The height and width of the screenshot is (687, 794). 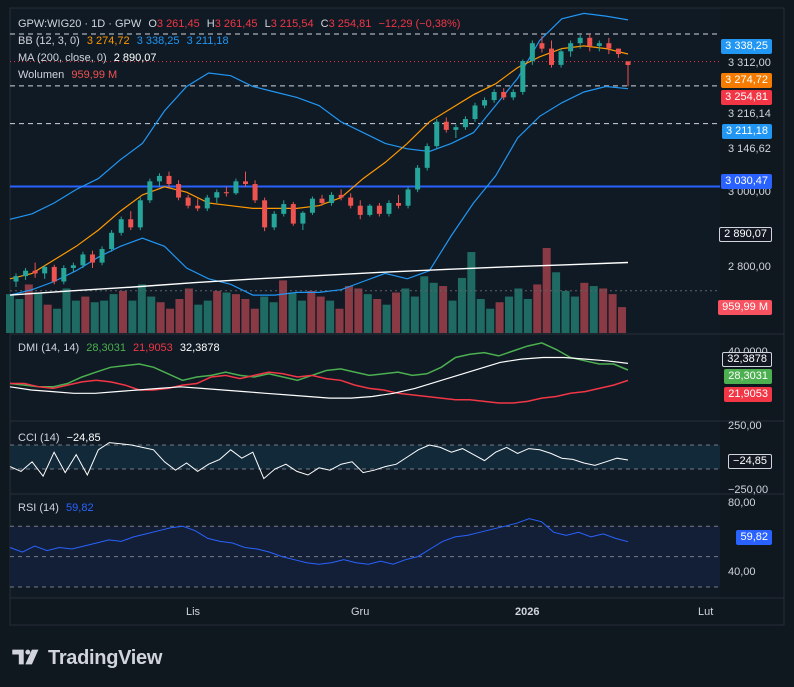 I want to click on dmi-minus-pill: 21,9053, so click(x=748, y=394).